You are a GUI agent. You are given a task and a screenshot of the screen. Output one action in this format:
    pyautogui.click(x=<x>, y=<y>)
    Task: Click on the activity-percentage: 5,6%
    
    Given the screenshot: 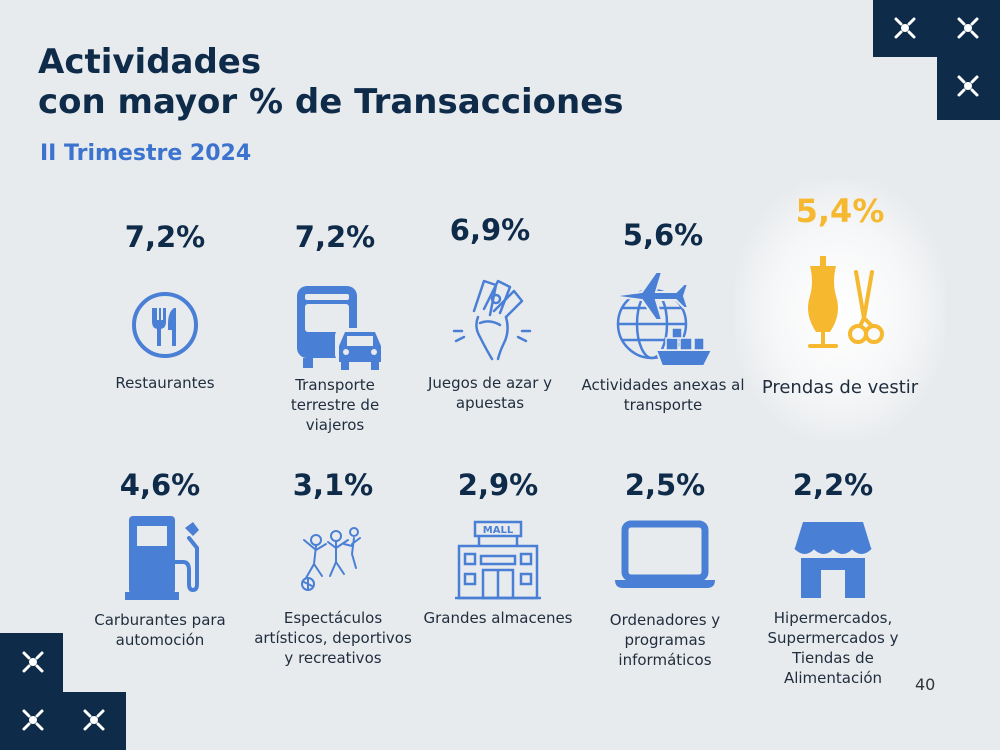 What is the action you would take?
    pyautogui.click(x=663, y=235)
    